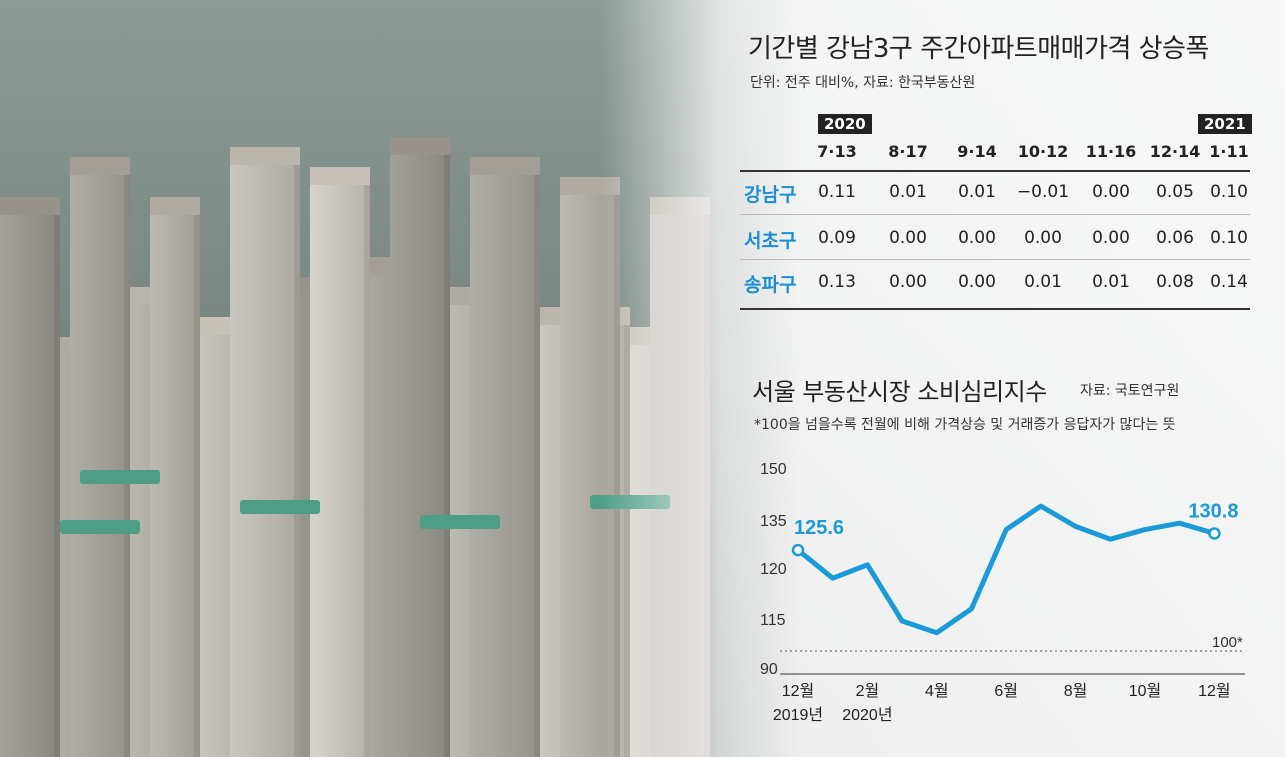  What do you see at coordinates (1213, 511) in the screenshot?
I see `end-value-label: 130.8` at bounding box center [1213, 511].